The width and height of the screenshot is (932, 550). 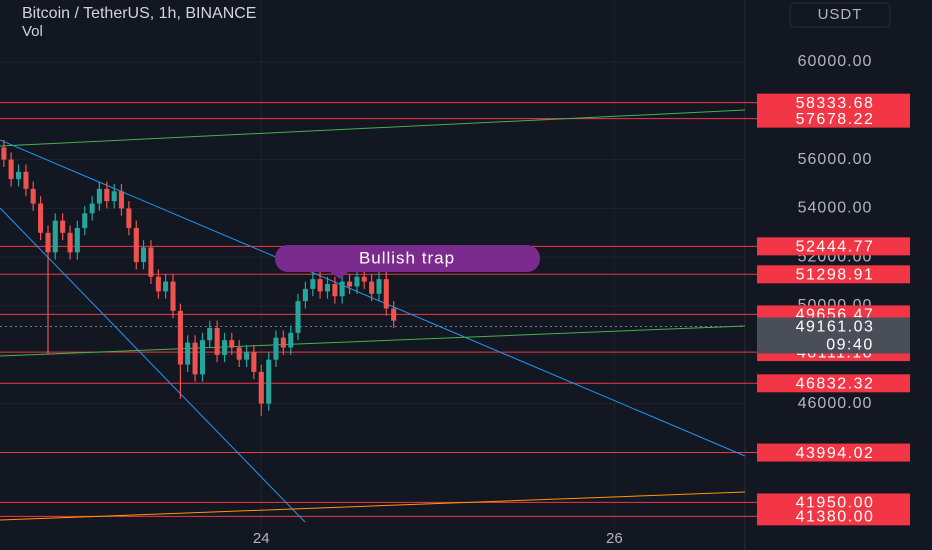 What do you see at coordinates (835, 61) in the screenshot?
I see `y-tick-label: 60000.00` at bounding box center [835, 61].